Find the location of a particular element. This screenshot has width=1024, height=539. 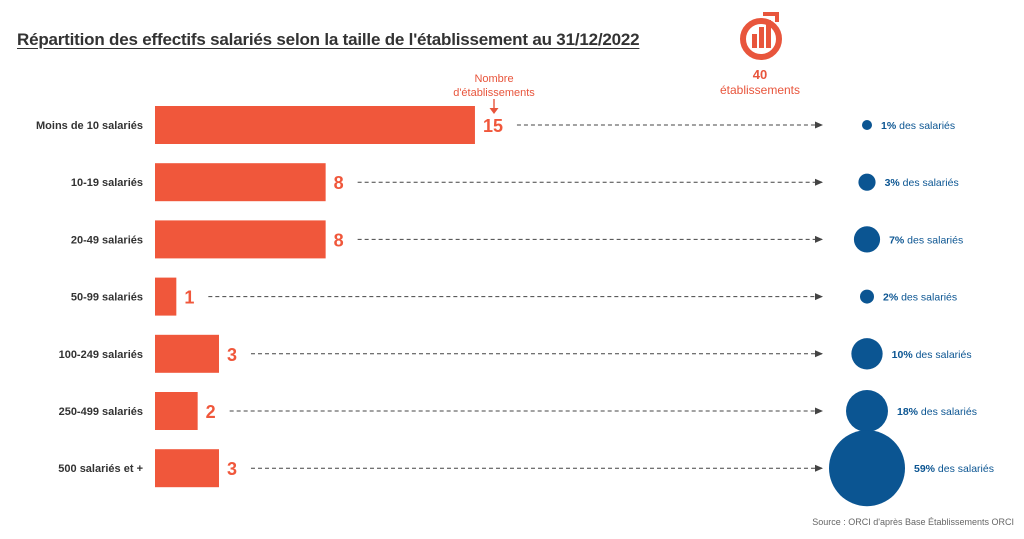

bubble-label: 10% des salariés is located at coordinates (932, 355).